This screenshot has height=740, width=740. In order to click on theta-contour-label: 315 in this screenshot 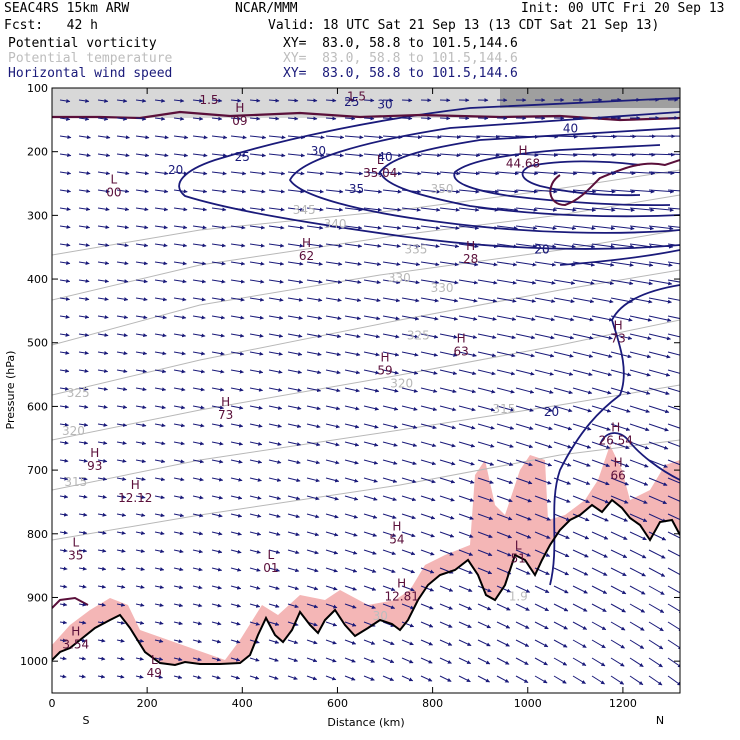, I will do `click(75, 482)`.